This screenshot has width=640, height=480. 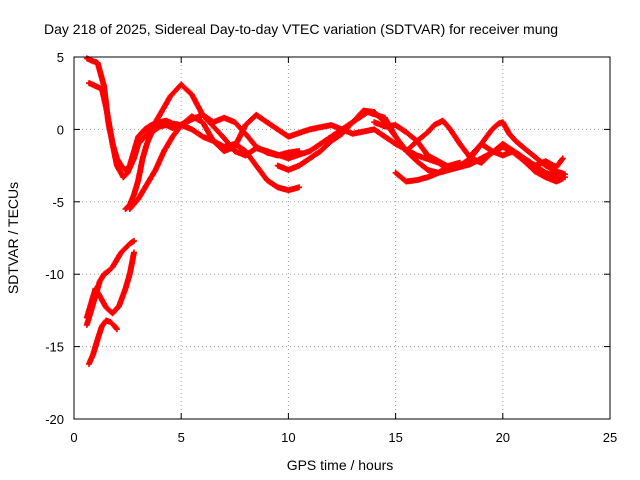 What do you see at coordinates (610, 437) in the screenshot?
I see `x-tick-label: 25` at bounding box center [610, 437].